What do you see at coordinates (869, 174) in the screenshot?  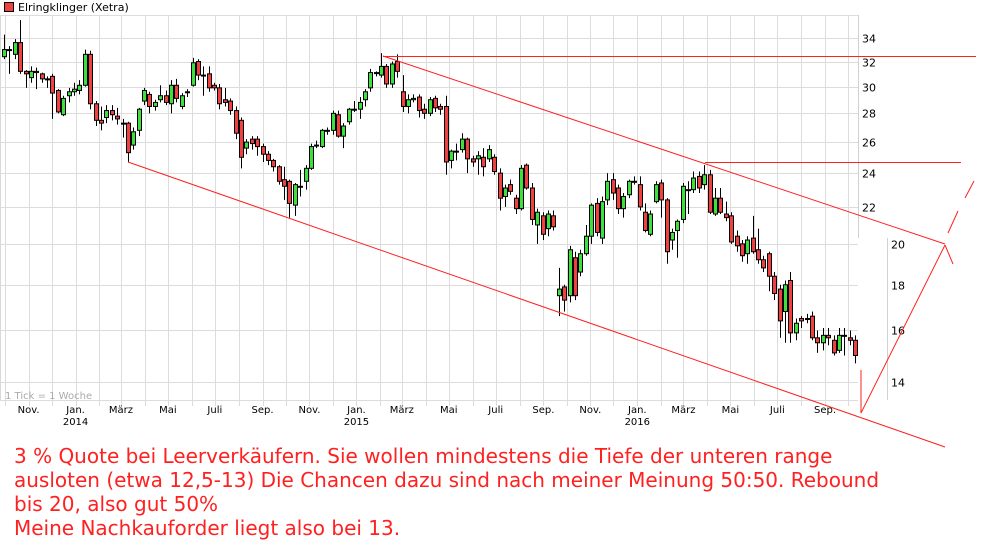 I see `y-tick-label: 24` at bounding box center [869, 174].